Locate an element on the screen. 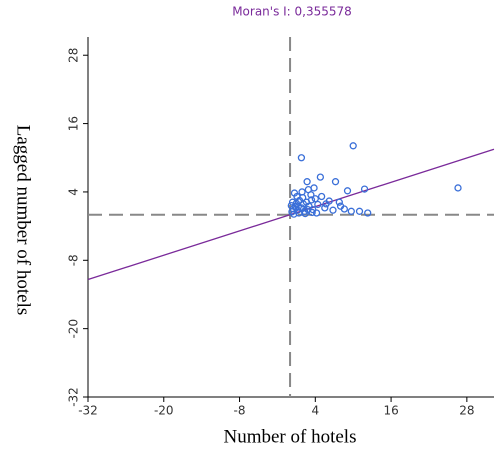 The image size is (500, 453). y-tick-label: -8 is located at coordinates (74, 260).